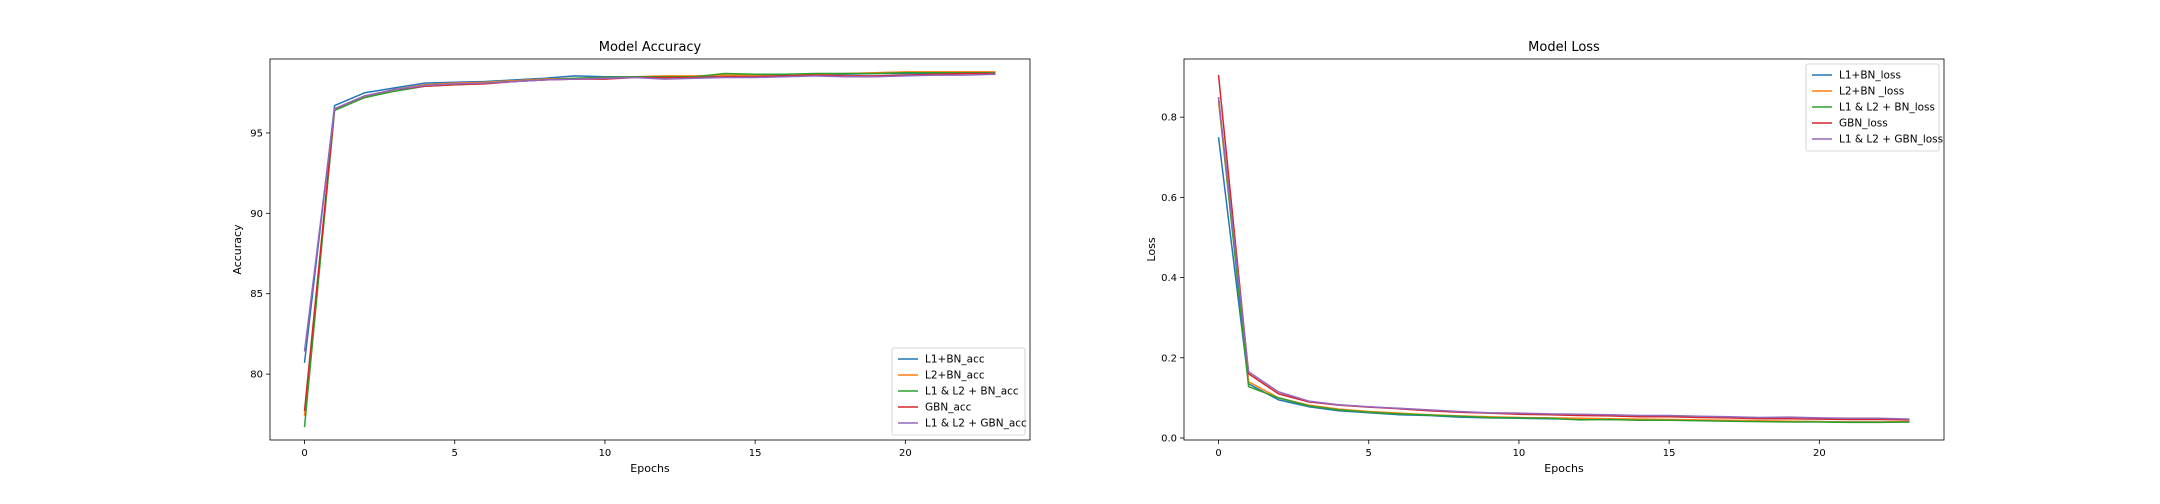 The width and height of the screenshot is (2160, 504). Describe the element at coordinates (1169, 198) in the screenshot. I see `y-tick-label: 0.6` at that location.